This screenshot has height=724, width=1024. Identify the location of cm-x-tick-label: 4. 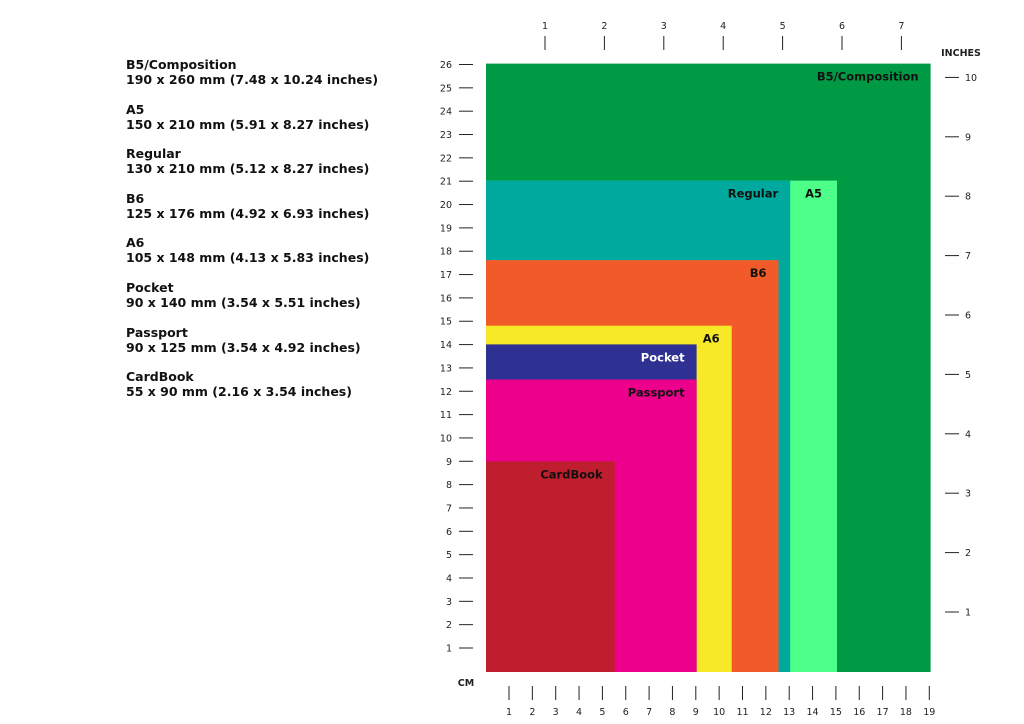
(579, 712).